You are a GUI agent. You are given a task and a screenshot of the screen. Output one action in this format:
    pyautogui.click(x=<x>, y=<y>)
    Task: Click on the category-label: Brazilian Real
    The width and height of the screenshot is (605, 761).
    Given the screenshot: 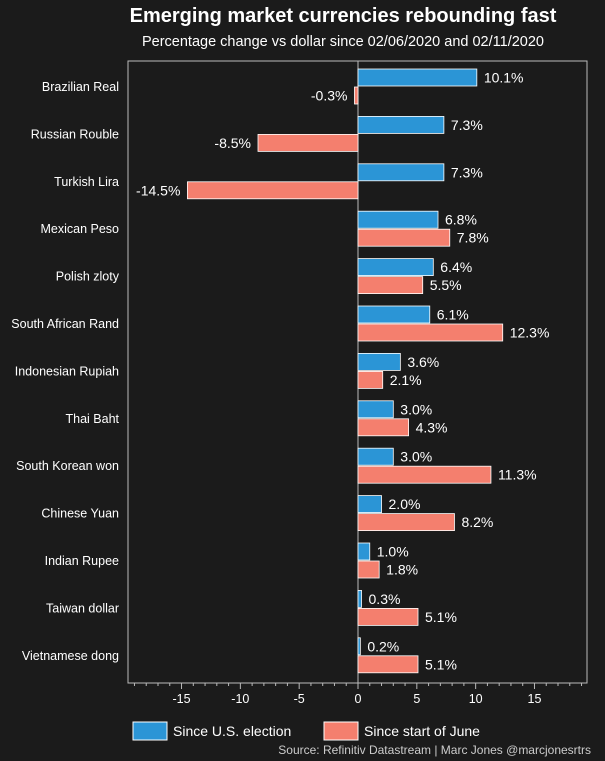 What is the action you would take?
    pyautogui.click(x=80, y=87)
    